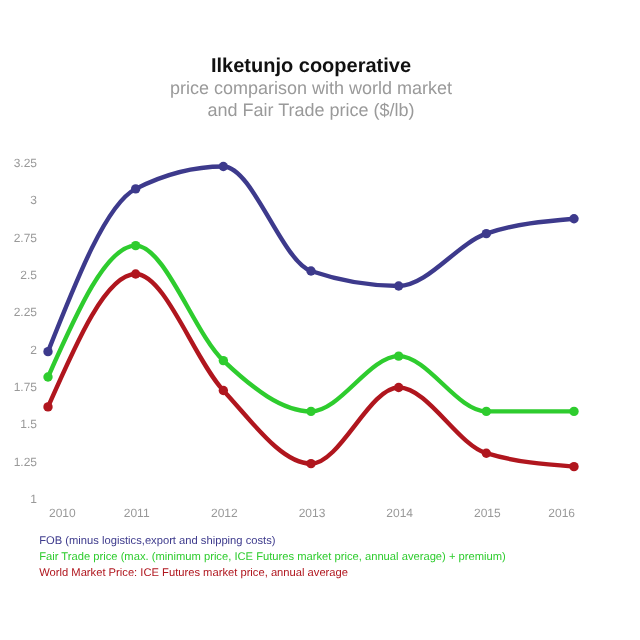 The width and height of the screenshot is (640, 640). What do you see at coordinates (311, 99) in the screenshot?
I see `chart-subtitle: price comparison with world market and Fair Trade price ($/lb)` at bounding box center [311, 99].